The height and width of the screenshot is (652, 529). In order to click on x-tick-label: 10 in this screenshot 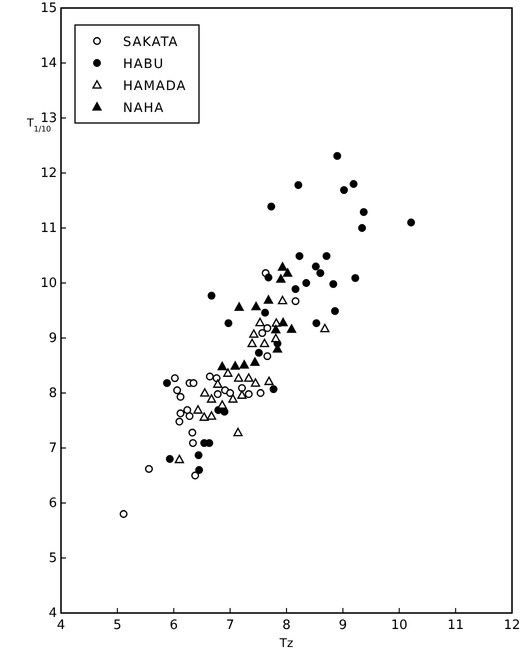, I will do `click(399, 625)`.